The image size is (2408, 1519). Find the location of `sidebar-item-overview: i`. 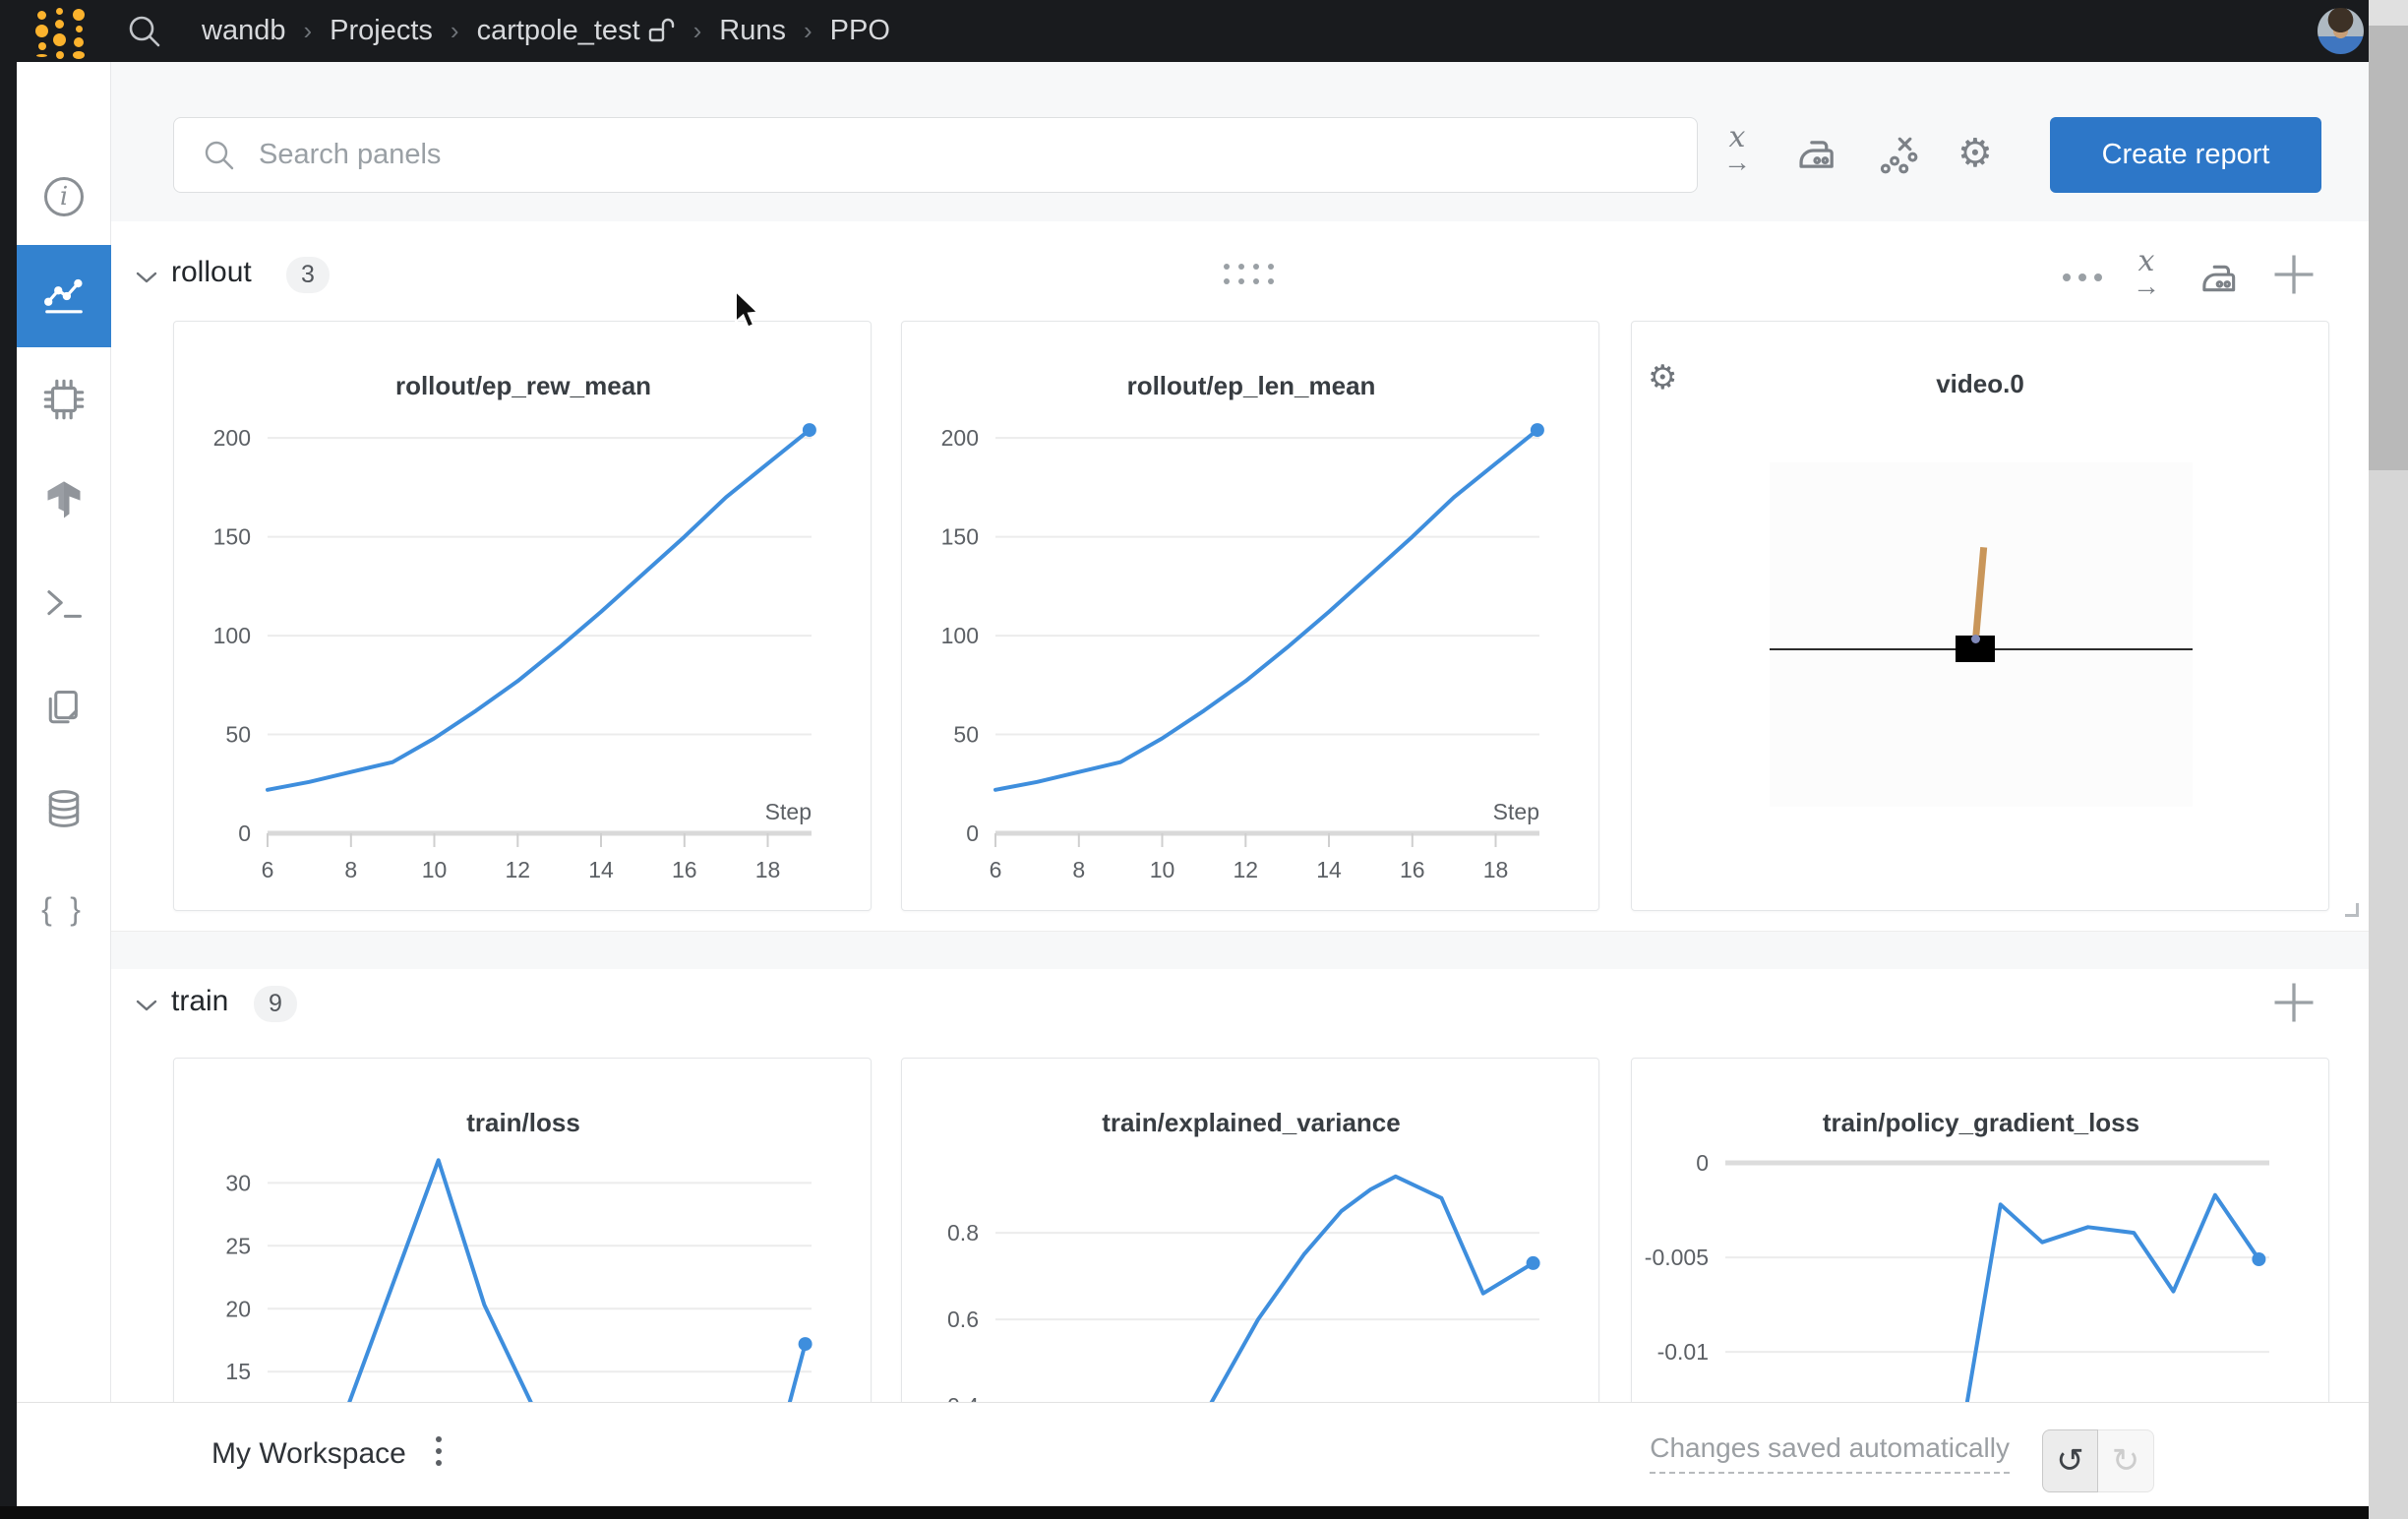

sidebar-item-overview: i is located at coordinates (64, 197).